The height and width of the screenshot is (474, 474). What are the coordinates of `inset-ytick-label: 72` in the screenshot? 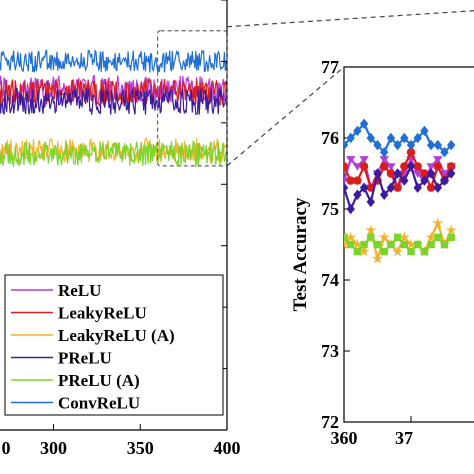 It's located at (330, 422).